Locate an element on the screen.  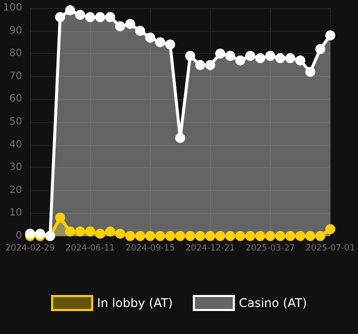
x-tick-label: 2024-06-11 is located at coordinates (90, 249).